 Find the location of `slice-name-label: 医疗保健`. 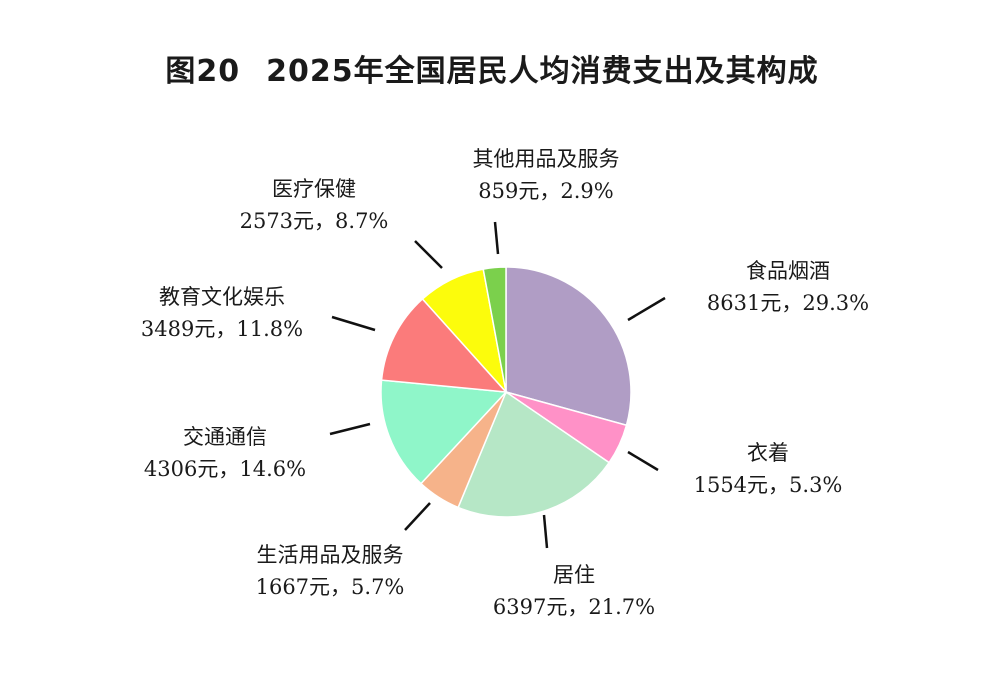

slice-name-label: 医疗保健 is located at coordinates (314, 189).